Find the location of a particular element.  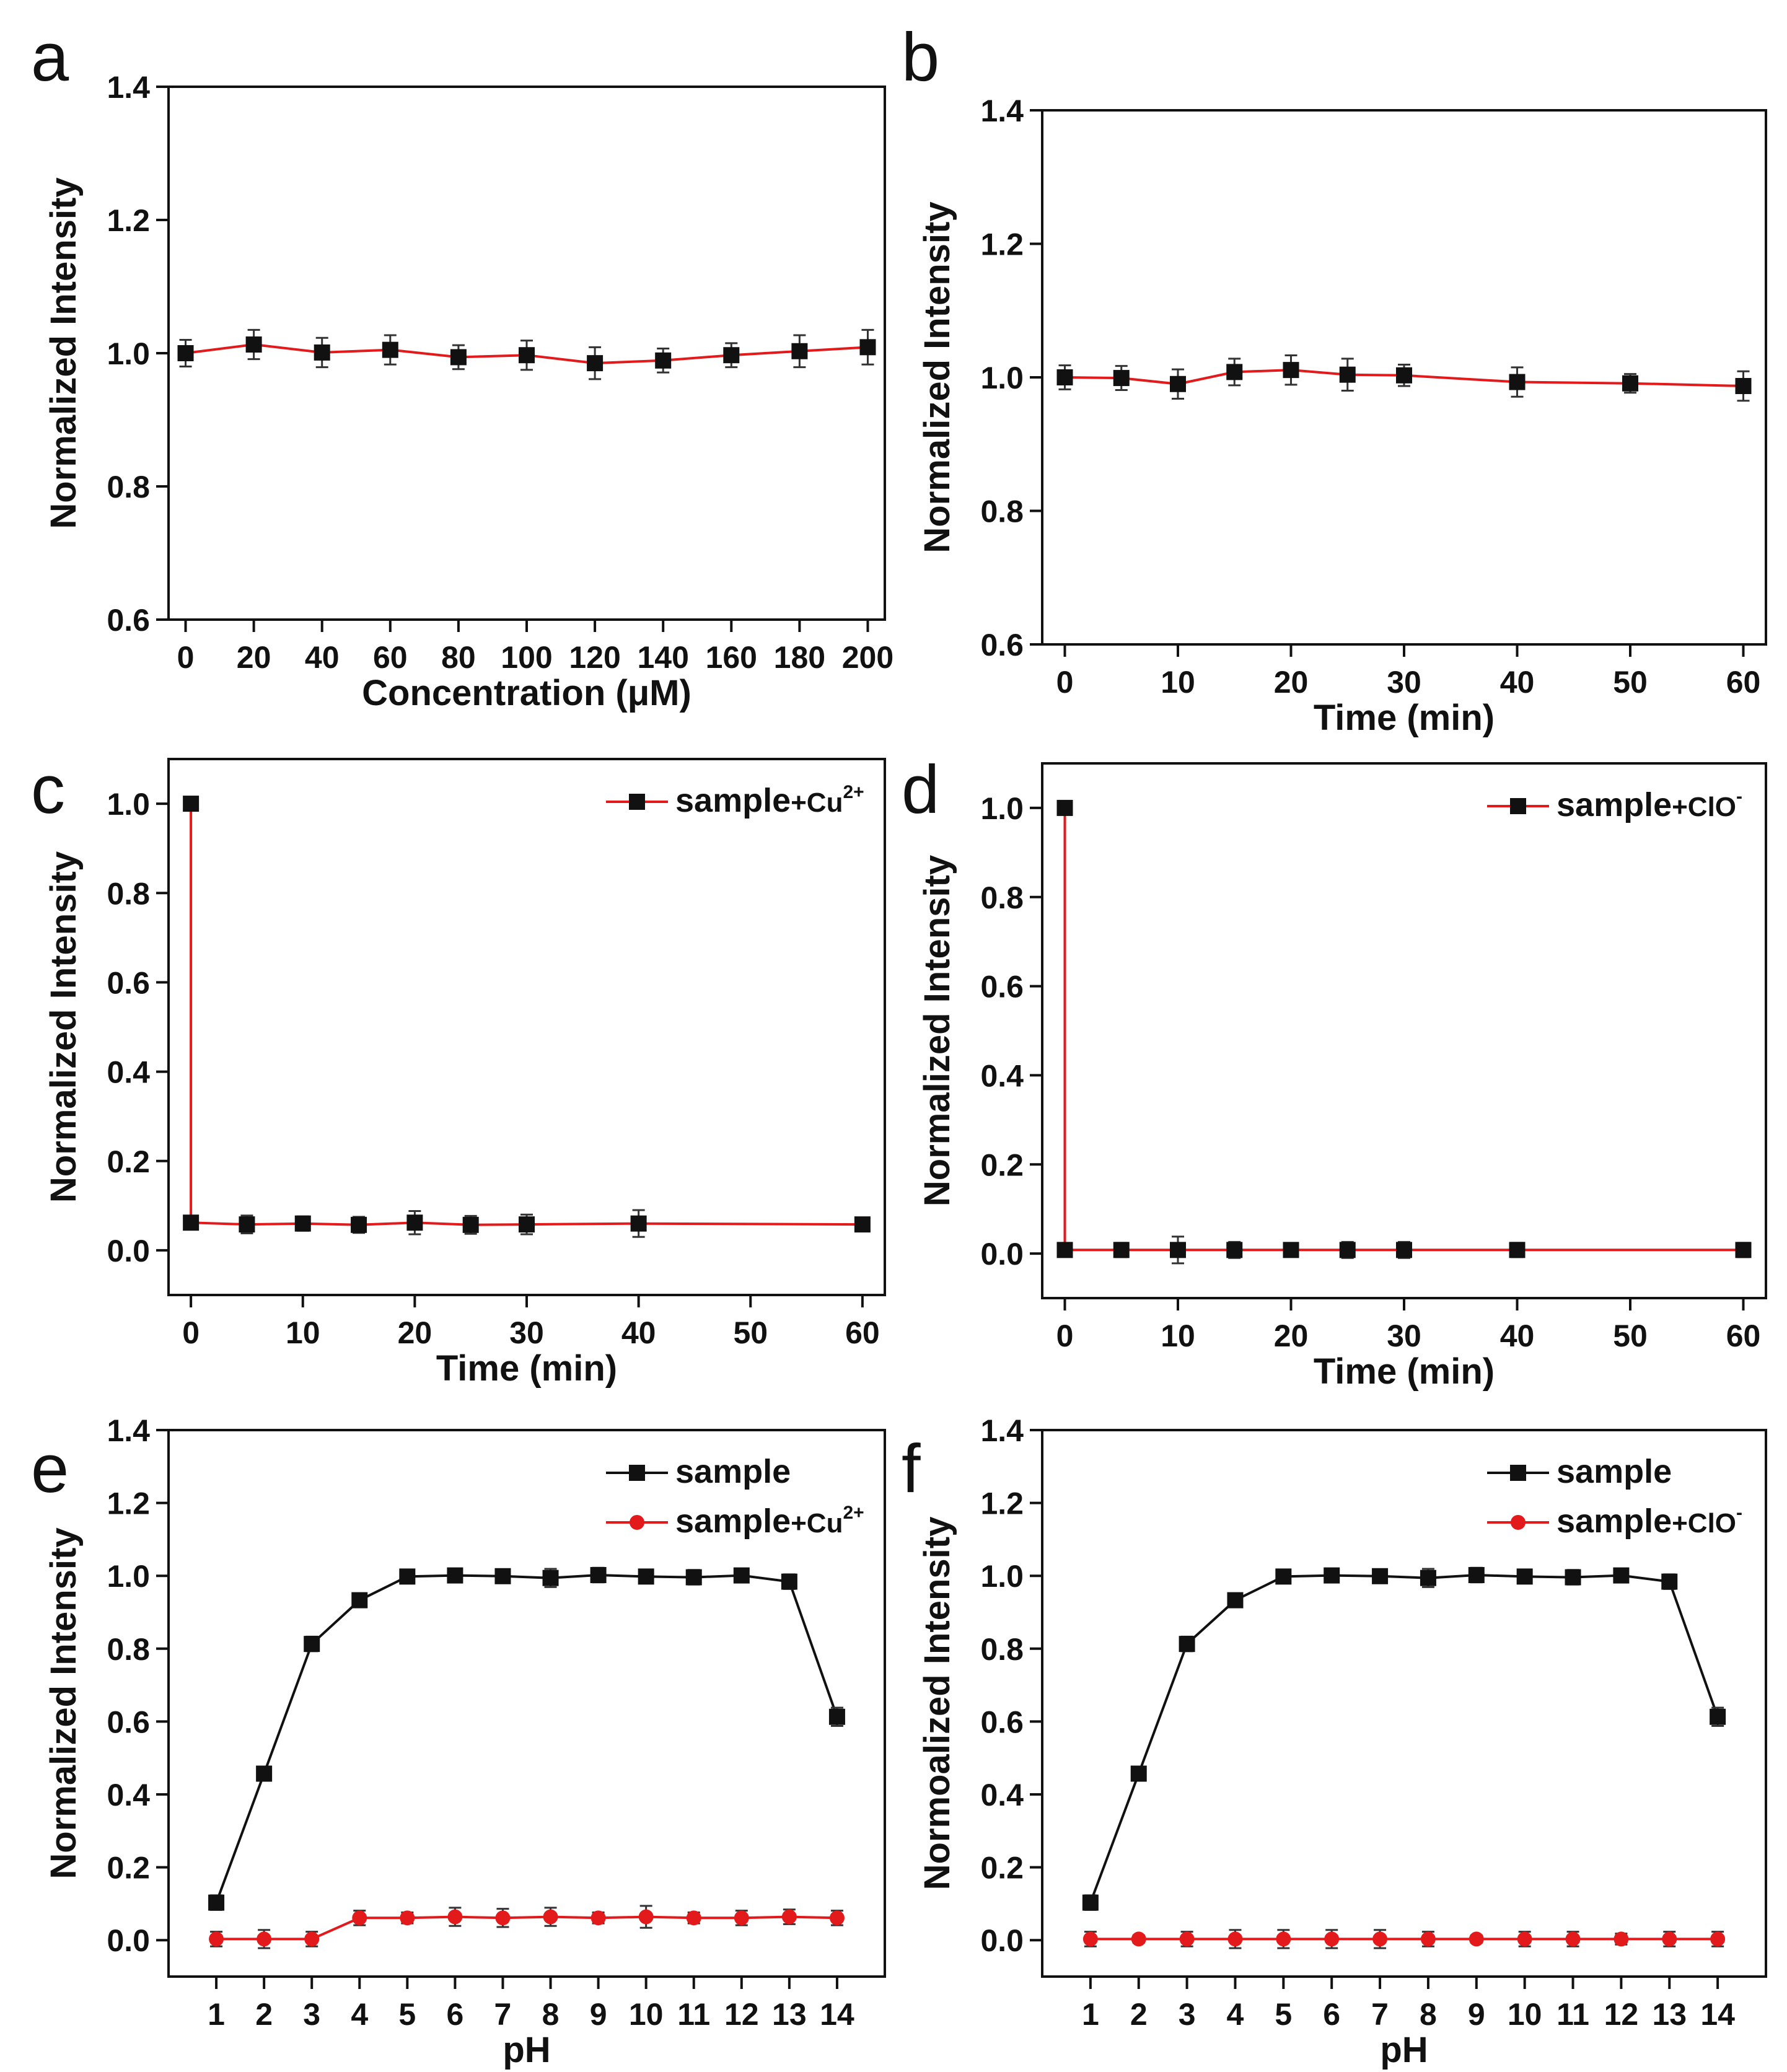

x-tick-label: 6 is located at coordinates (1331, 2014).